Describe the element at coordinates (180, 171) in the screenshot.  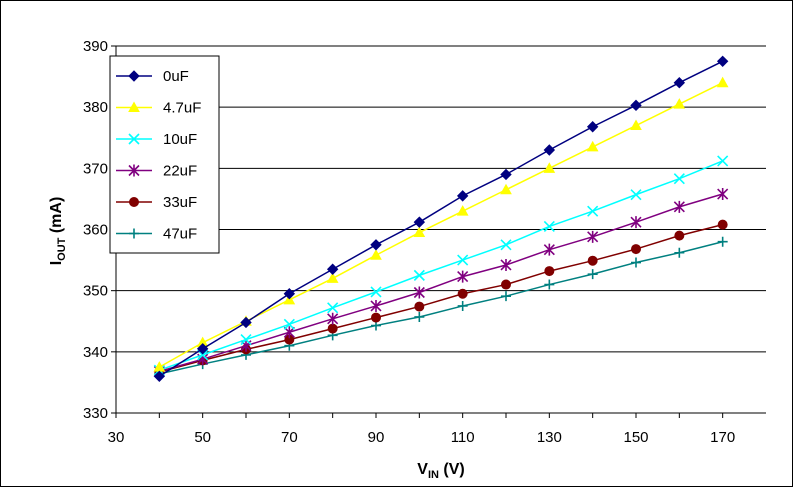
I see `legend-label: 22uF` at that location.